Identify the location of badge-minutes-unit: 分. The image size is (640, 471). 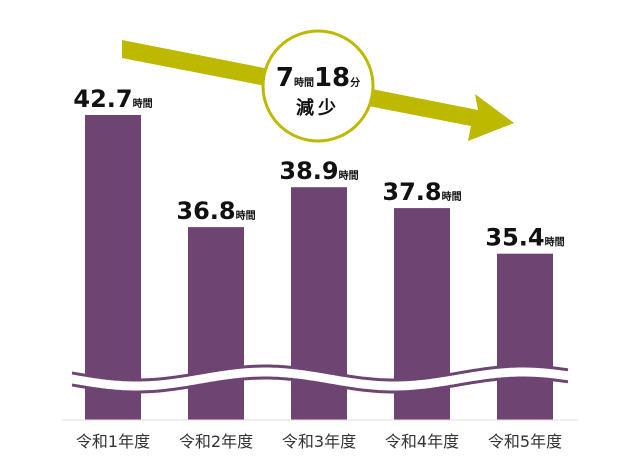
(355, 82).